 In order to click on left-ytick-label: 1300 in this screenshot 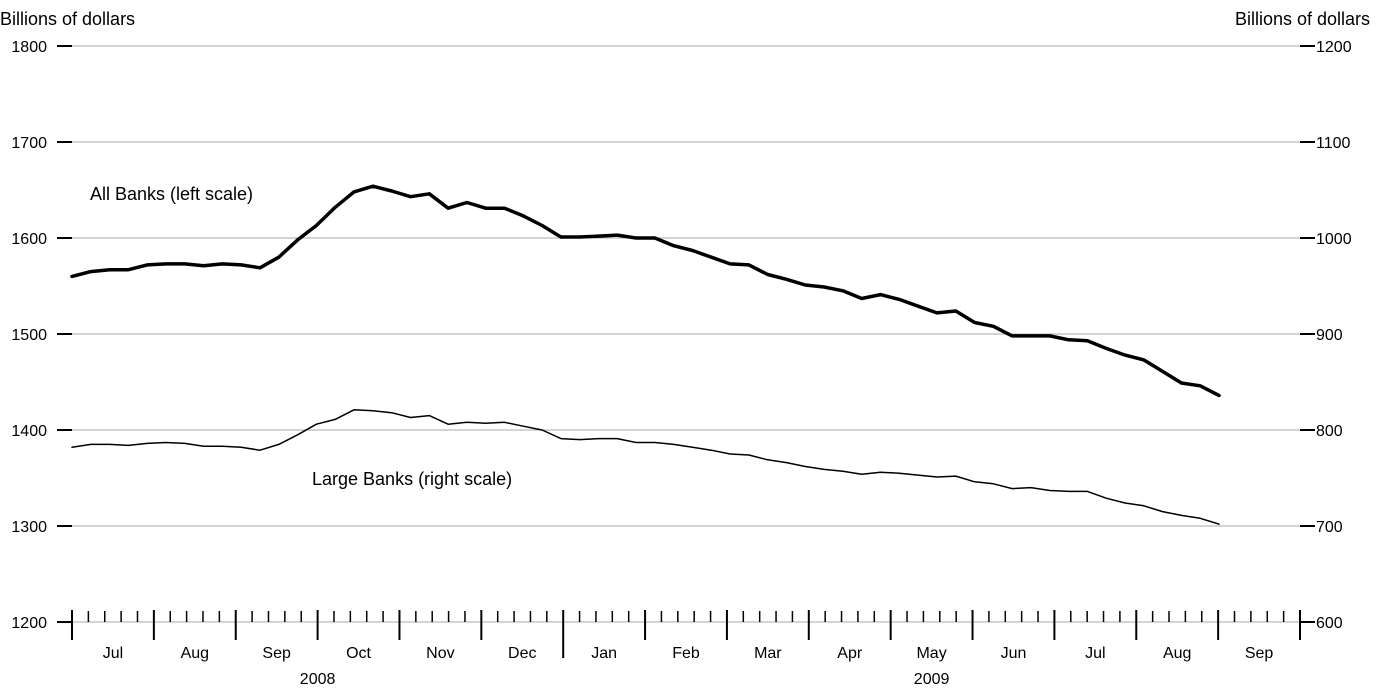, I will do `click(29, 527)`.